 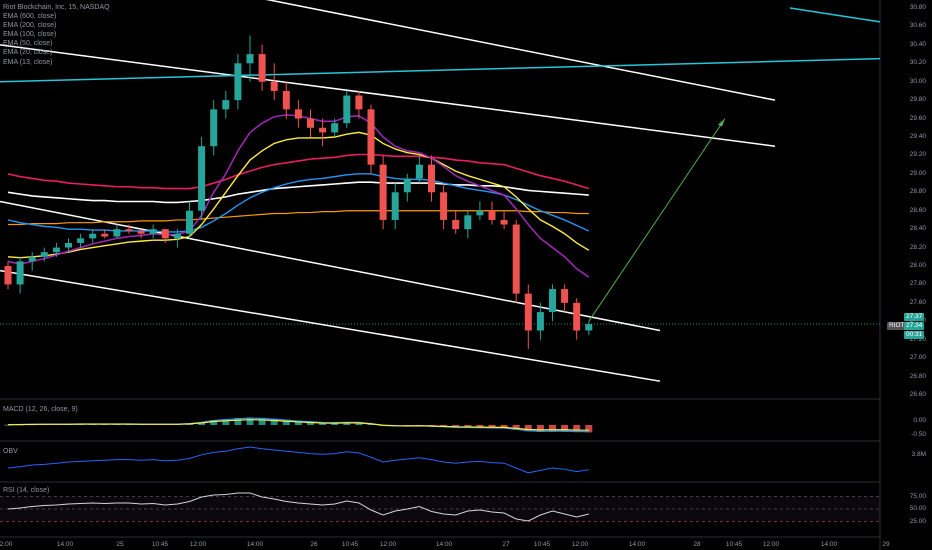 What do you see at coordinates (886, 544) in the screenshot?
I see `time-tick-label: 29` at bounding box center [886, 544].